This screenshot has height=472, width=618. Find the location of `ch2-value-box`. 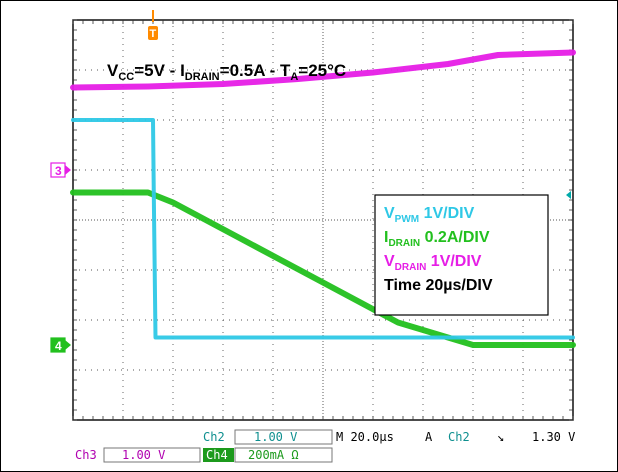

ch2-value-box is located at coordinates (283, 437).